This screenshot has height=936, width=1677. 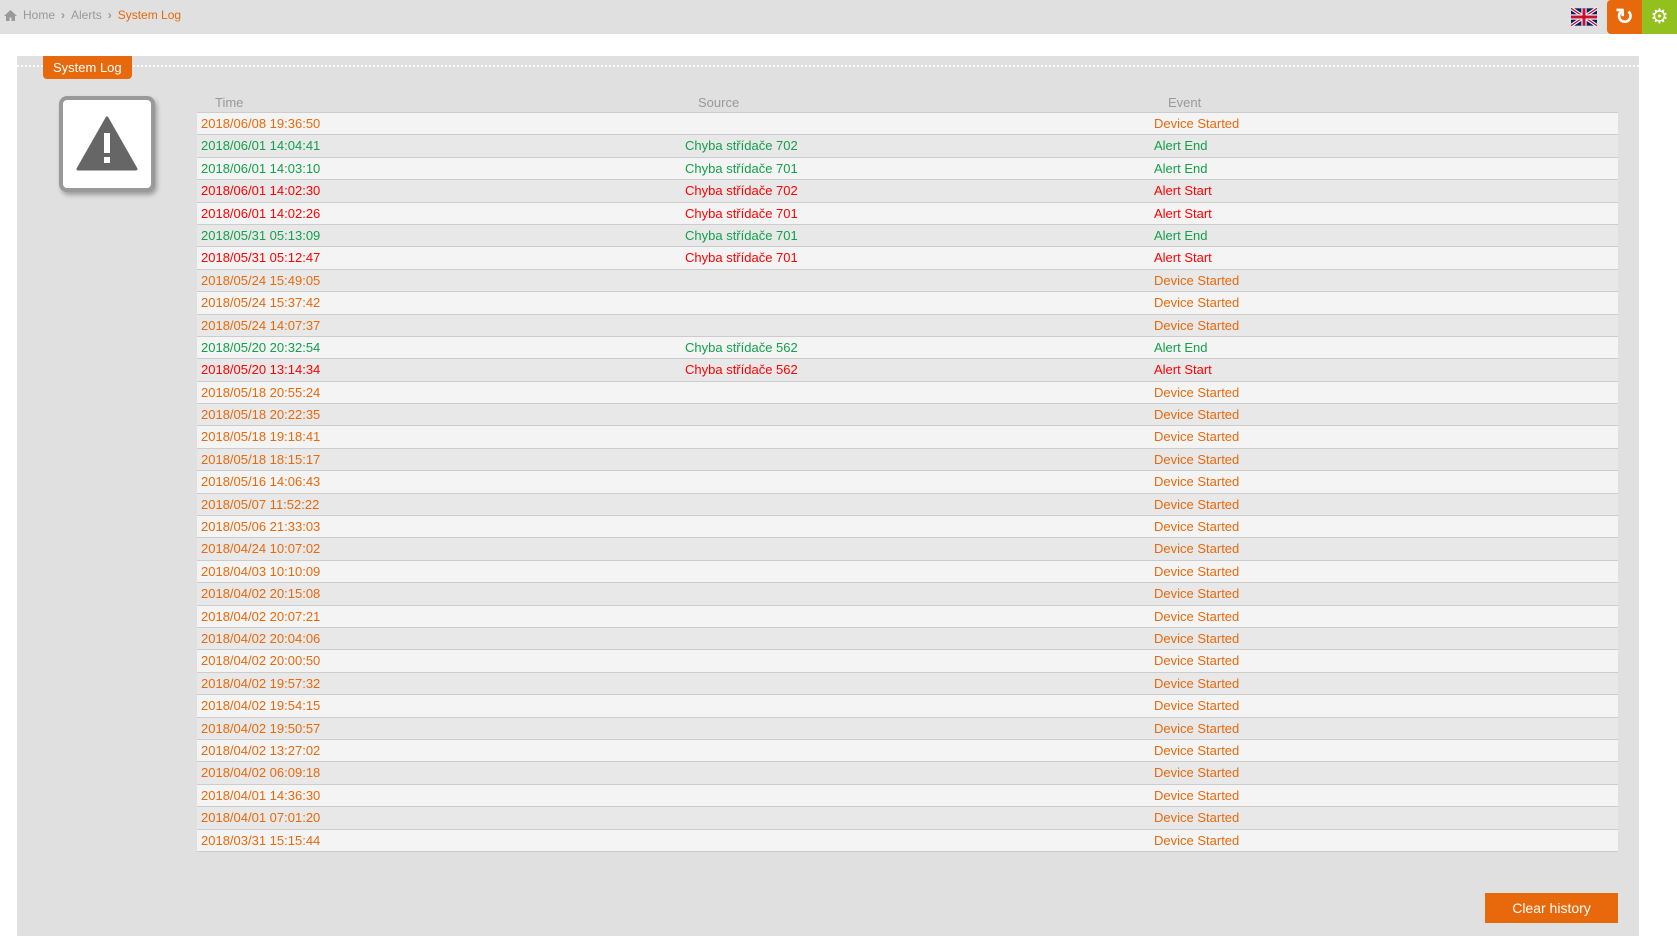 I want to click on warning-icon-box, so click(x=107, y=144).